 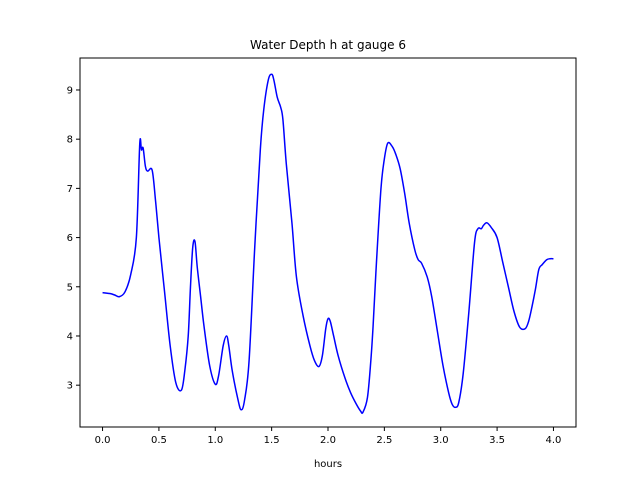 I want to click on y-axis: 3 4 5 6 7 8 9, so click(x=73, y=238).